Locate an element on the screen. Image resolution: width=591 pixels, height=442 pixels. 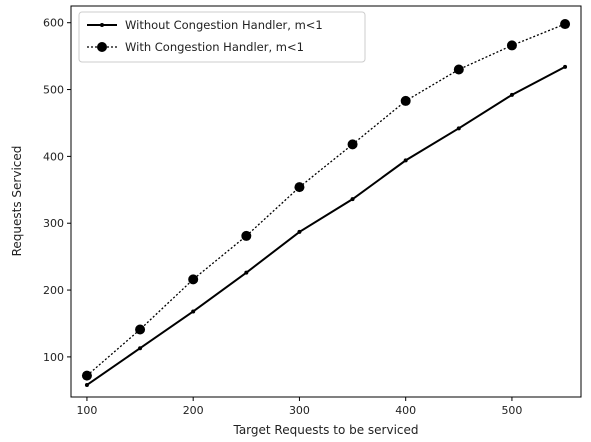
x-tick-label-400: 400 is located at coordinates (405, 410).